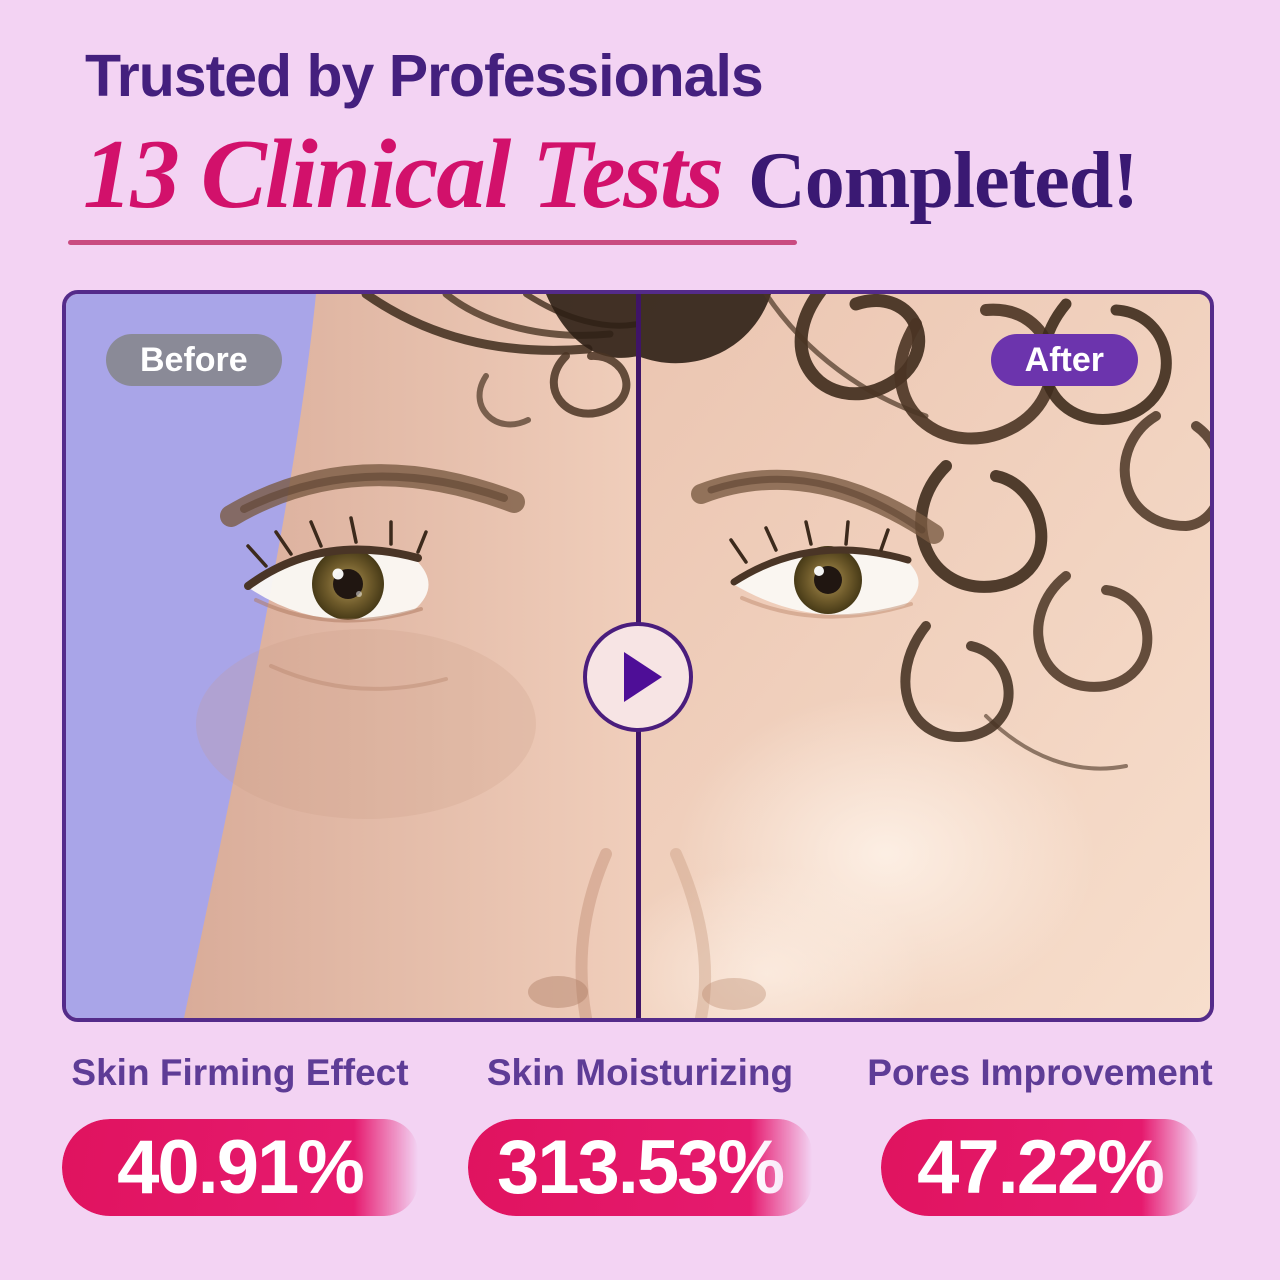  What do you see at coordinates (643, 677) in the screenshot?
I see `play-icon` at bounding box center [643, 677].